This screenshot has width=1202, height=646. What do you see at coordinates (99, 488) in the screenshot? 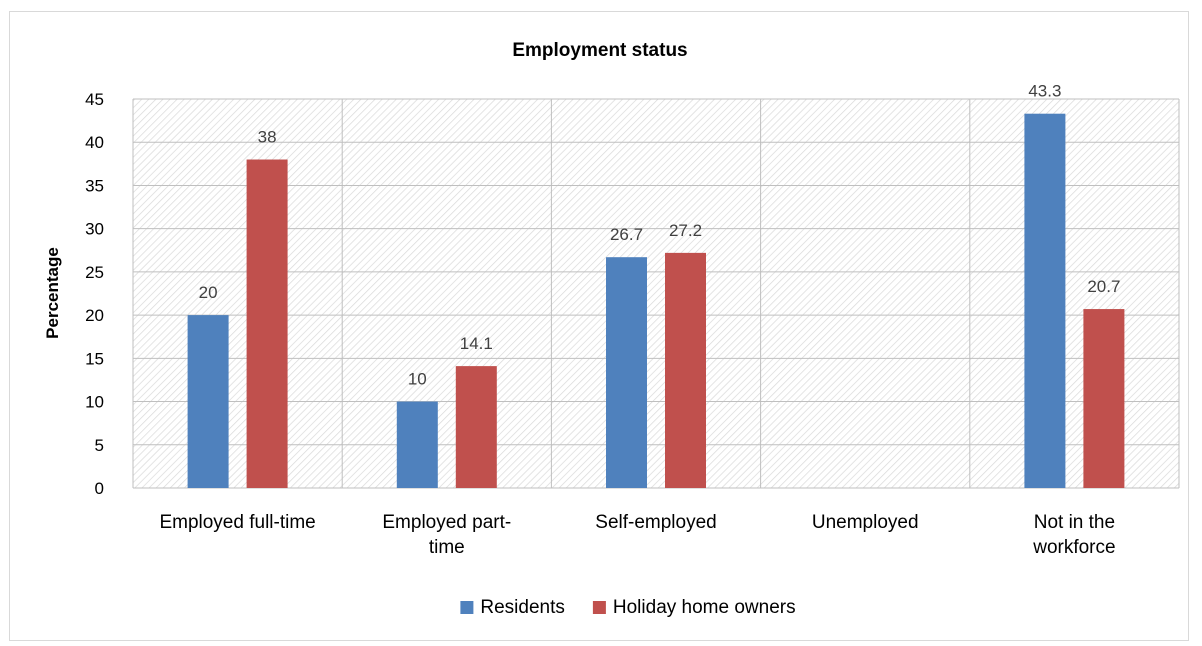
I see `y-tick-label: 0` at bounding box center [99, 488].